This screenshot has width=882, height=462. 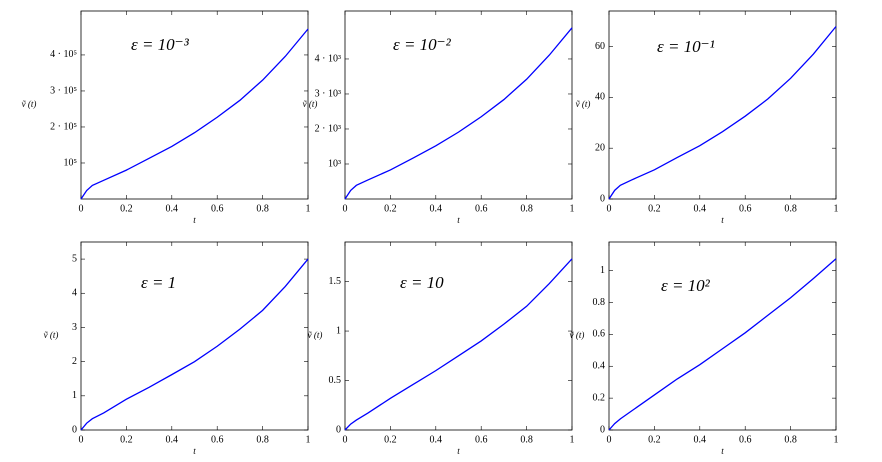 What do you see at coordinates (328, 93) in the screenshot?
I see `y-tick-label: 3 · 10³` at bounding box center [328, 93].